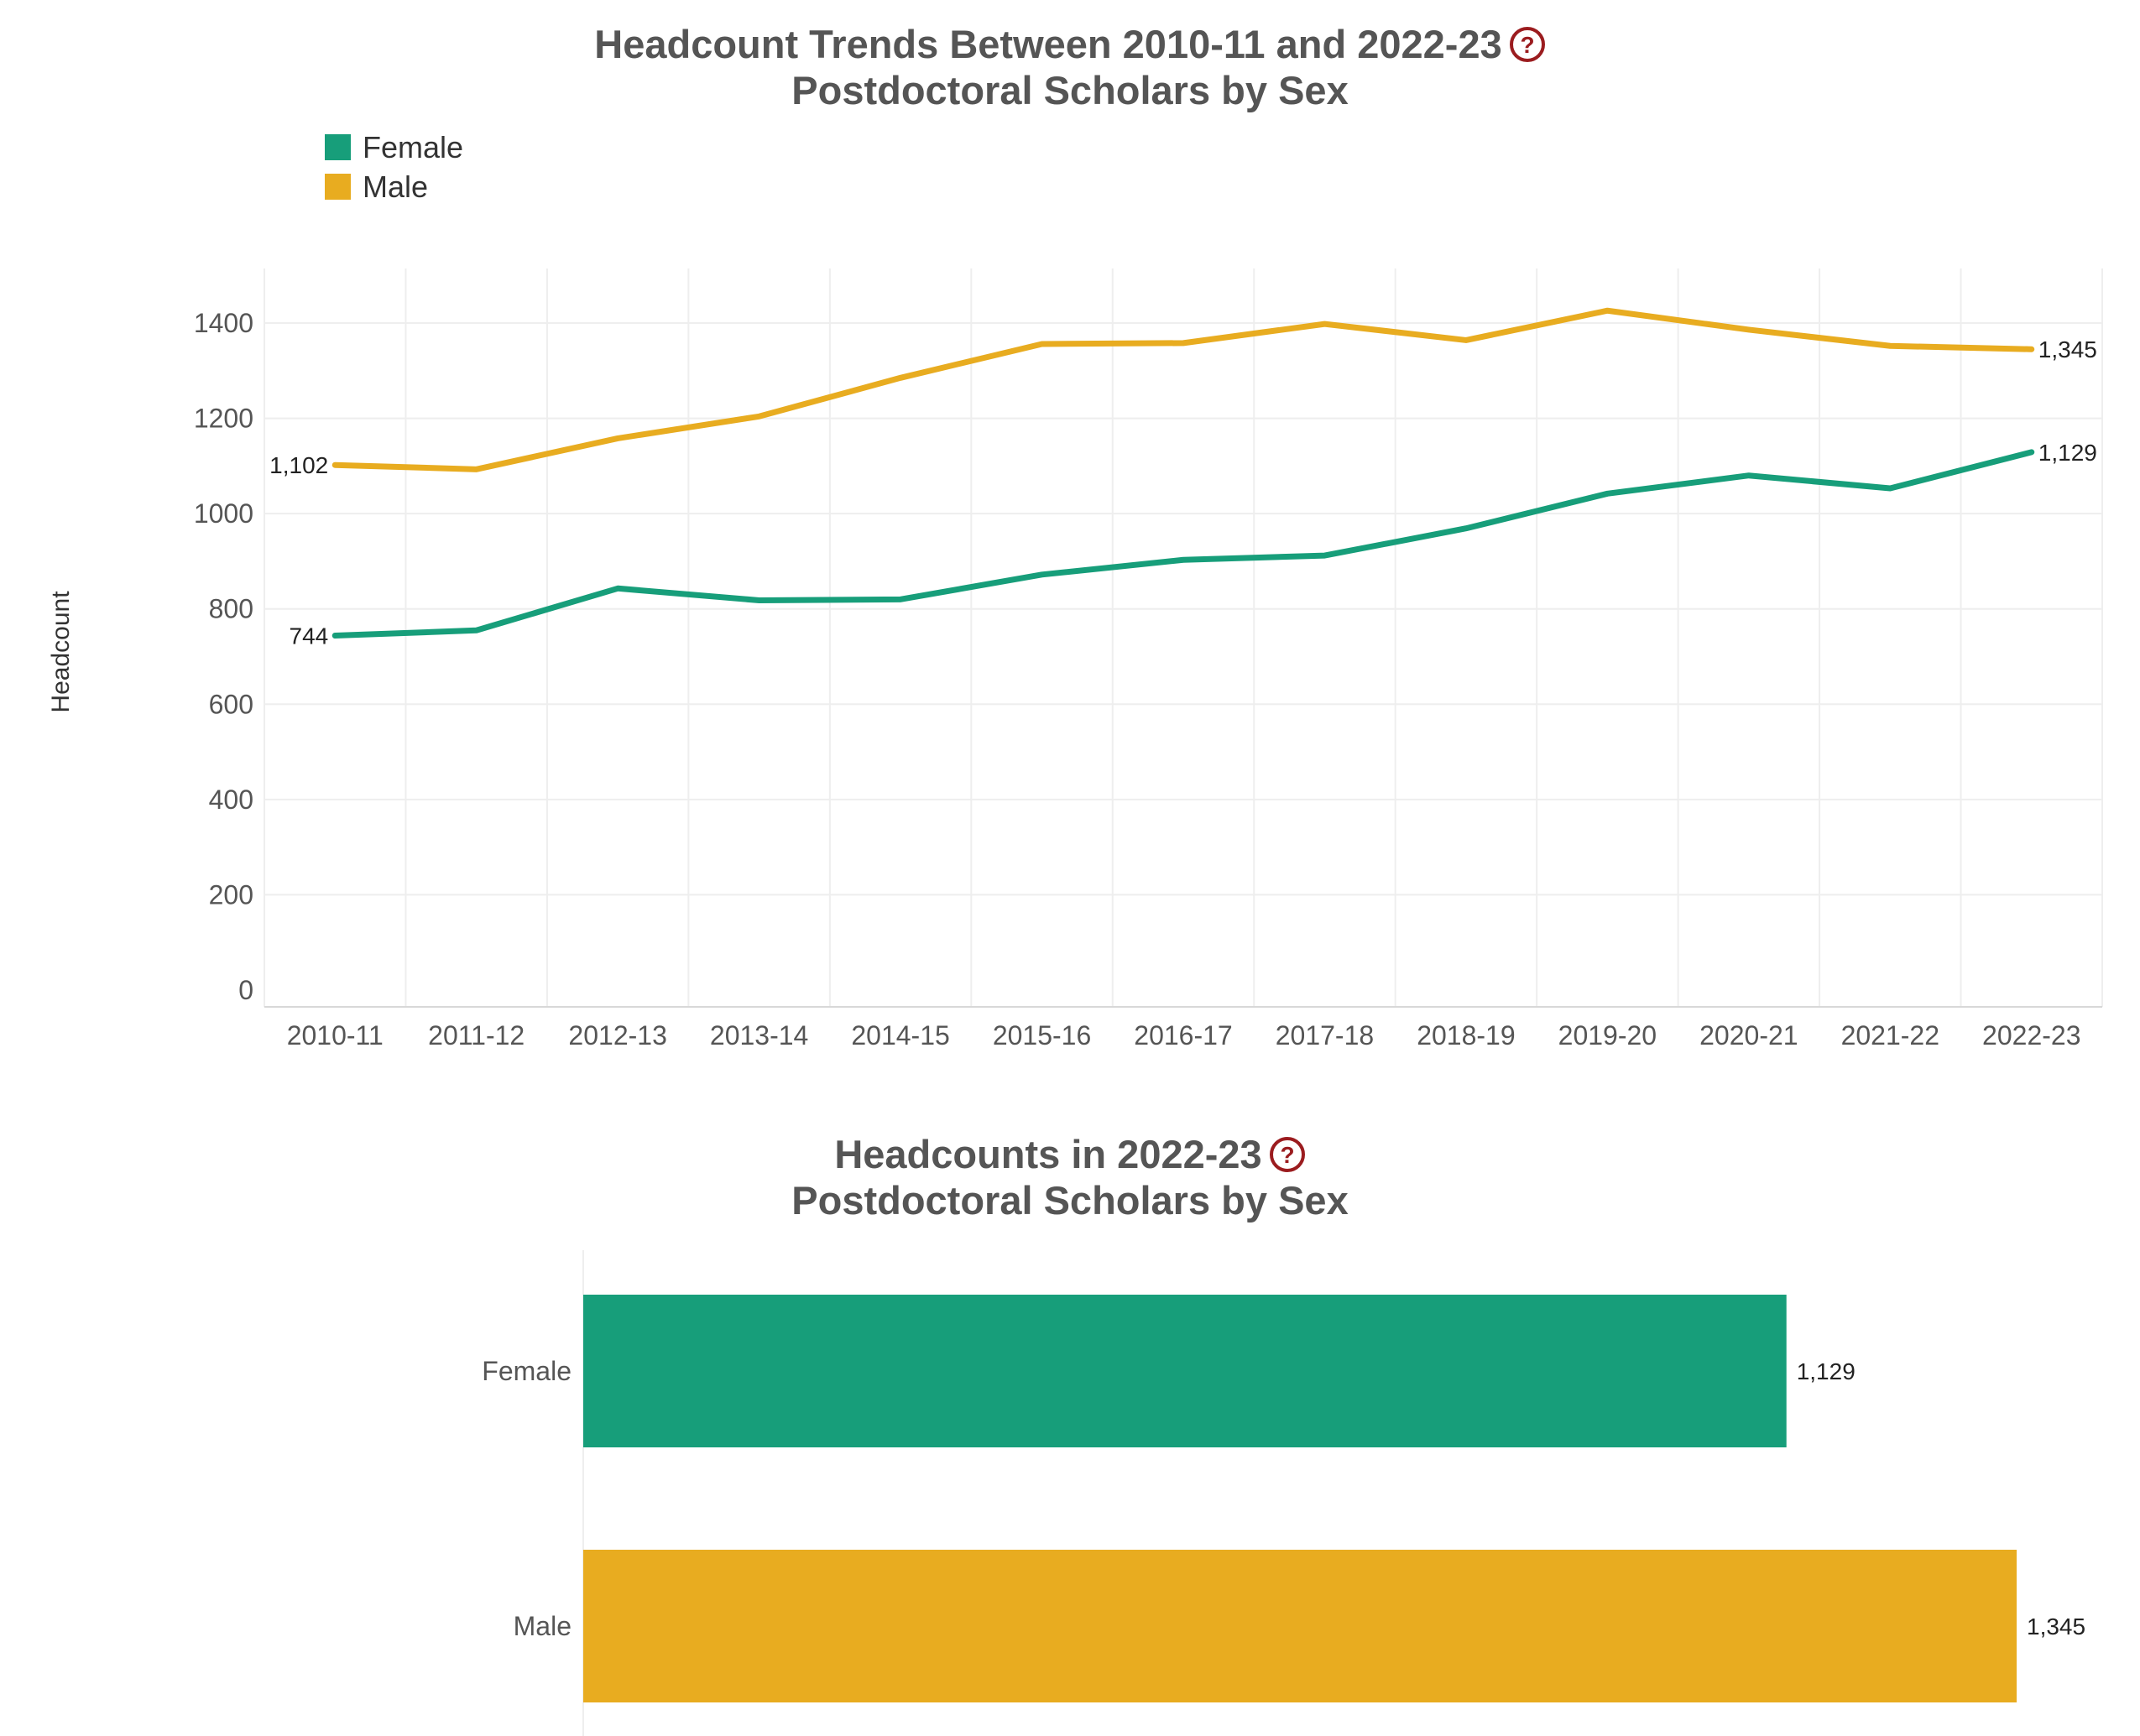 The image size is (2140, 1736). Describe the element at coordinates (231, 609) in the screenshot. I see `y-tick-label: 800` at that location.